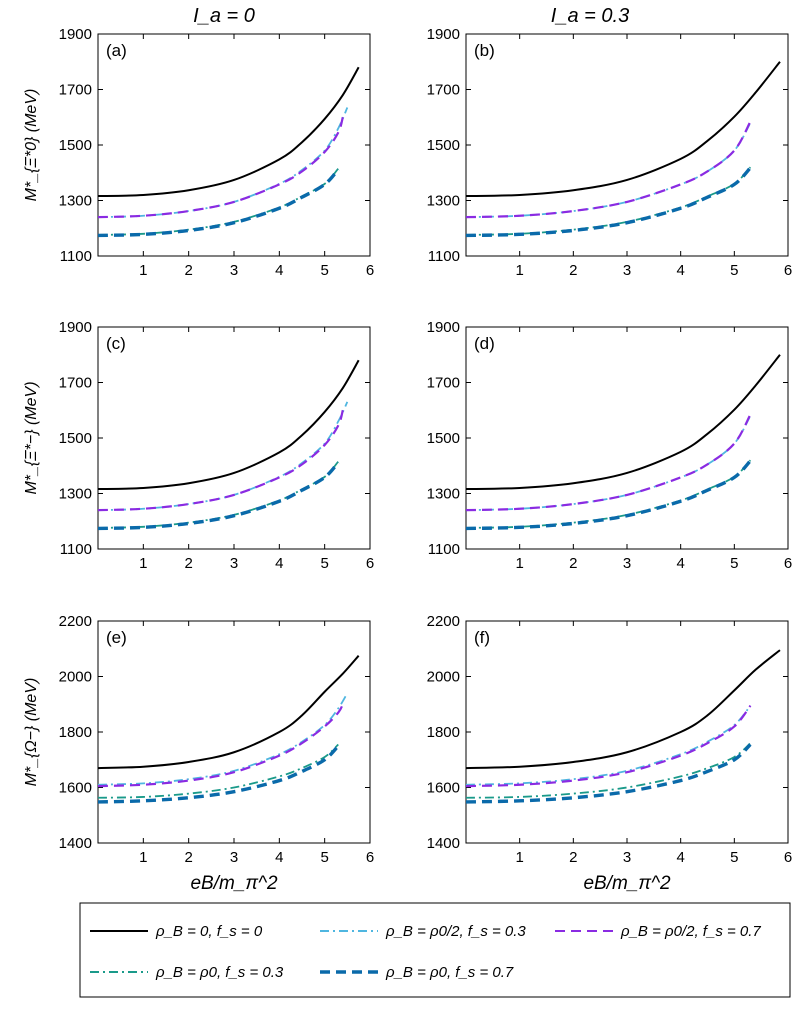 The height and width of the screenshot is (1030, 801). What do you see at coordinates (443, 677) in the screenshot?
I see `y-tick-label: 2000` at bounding box center [443, 677].